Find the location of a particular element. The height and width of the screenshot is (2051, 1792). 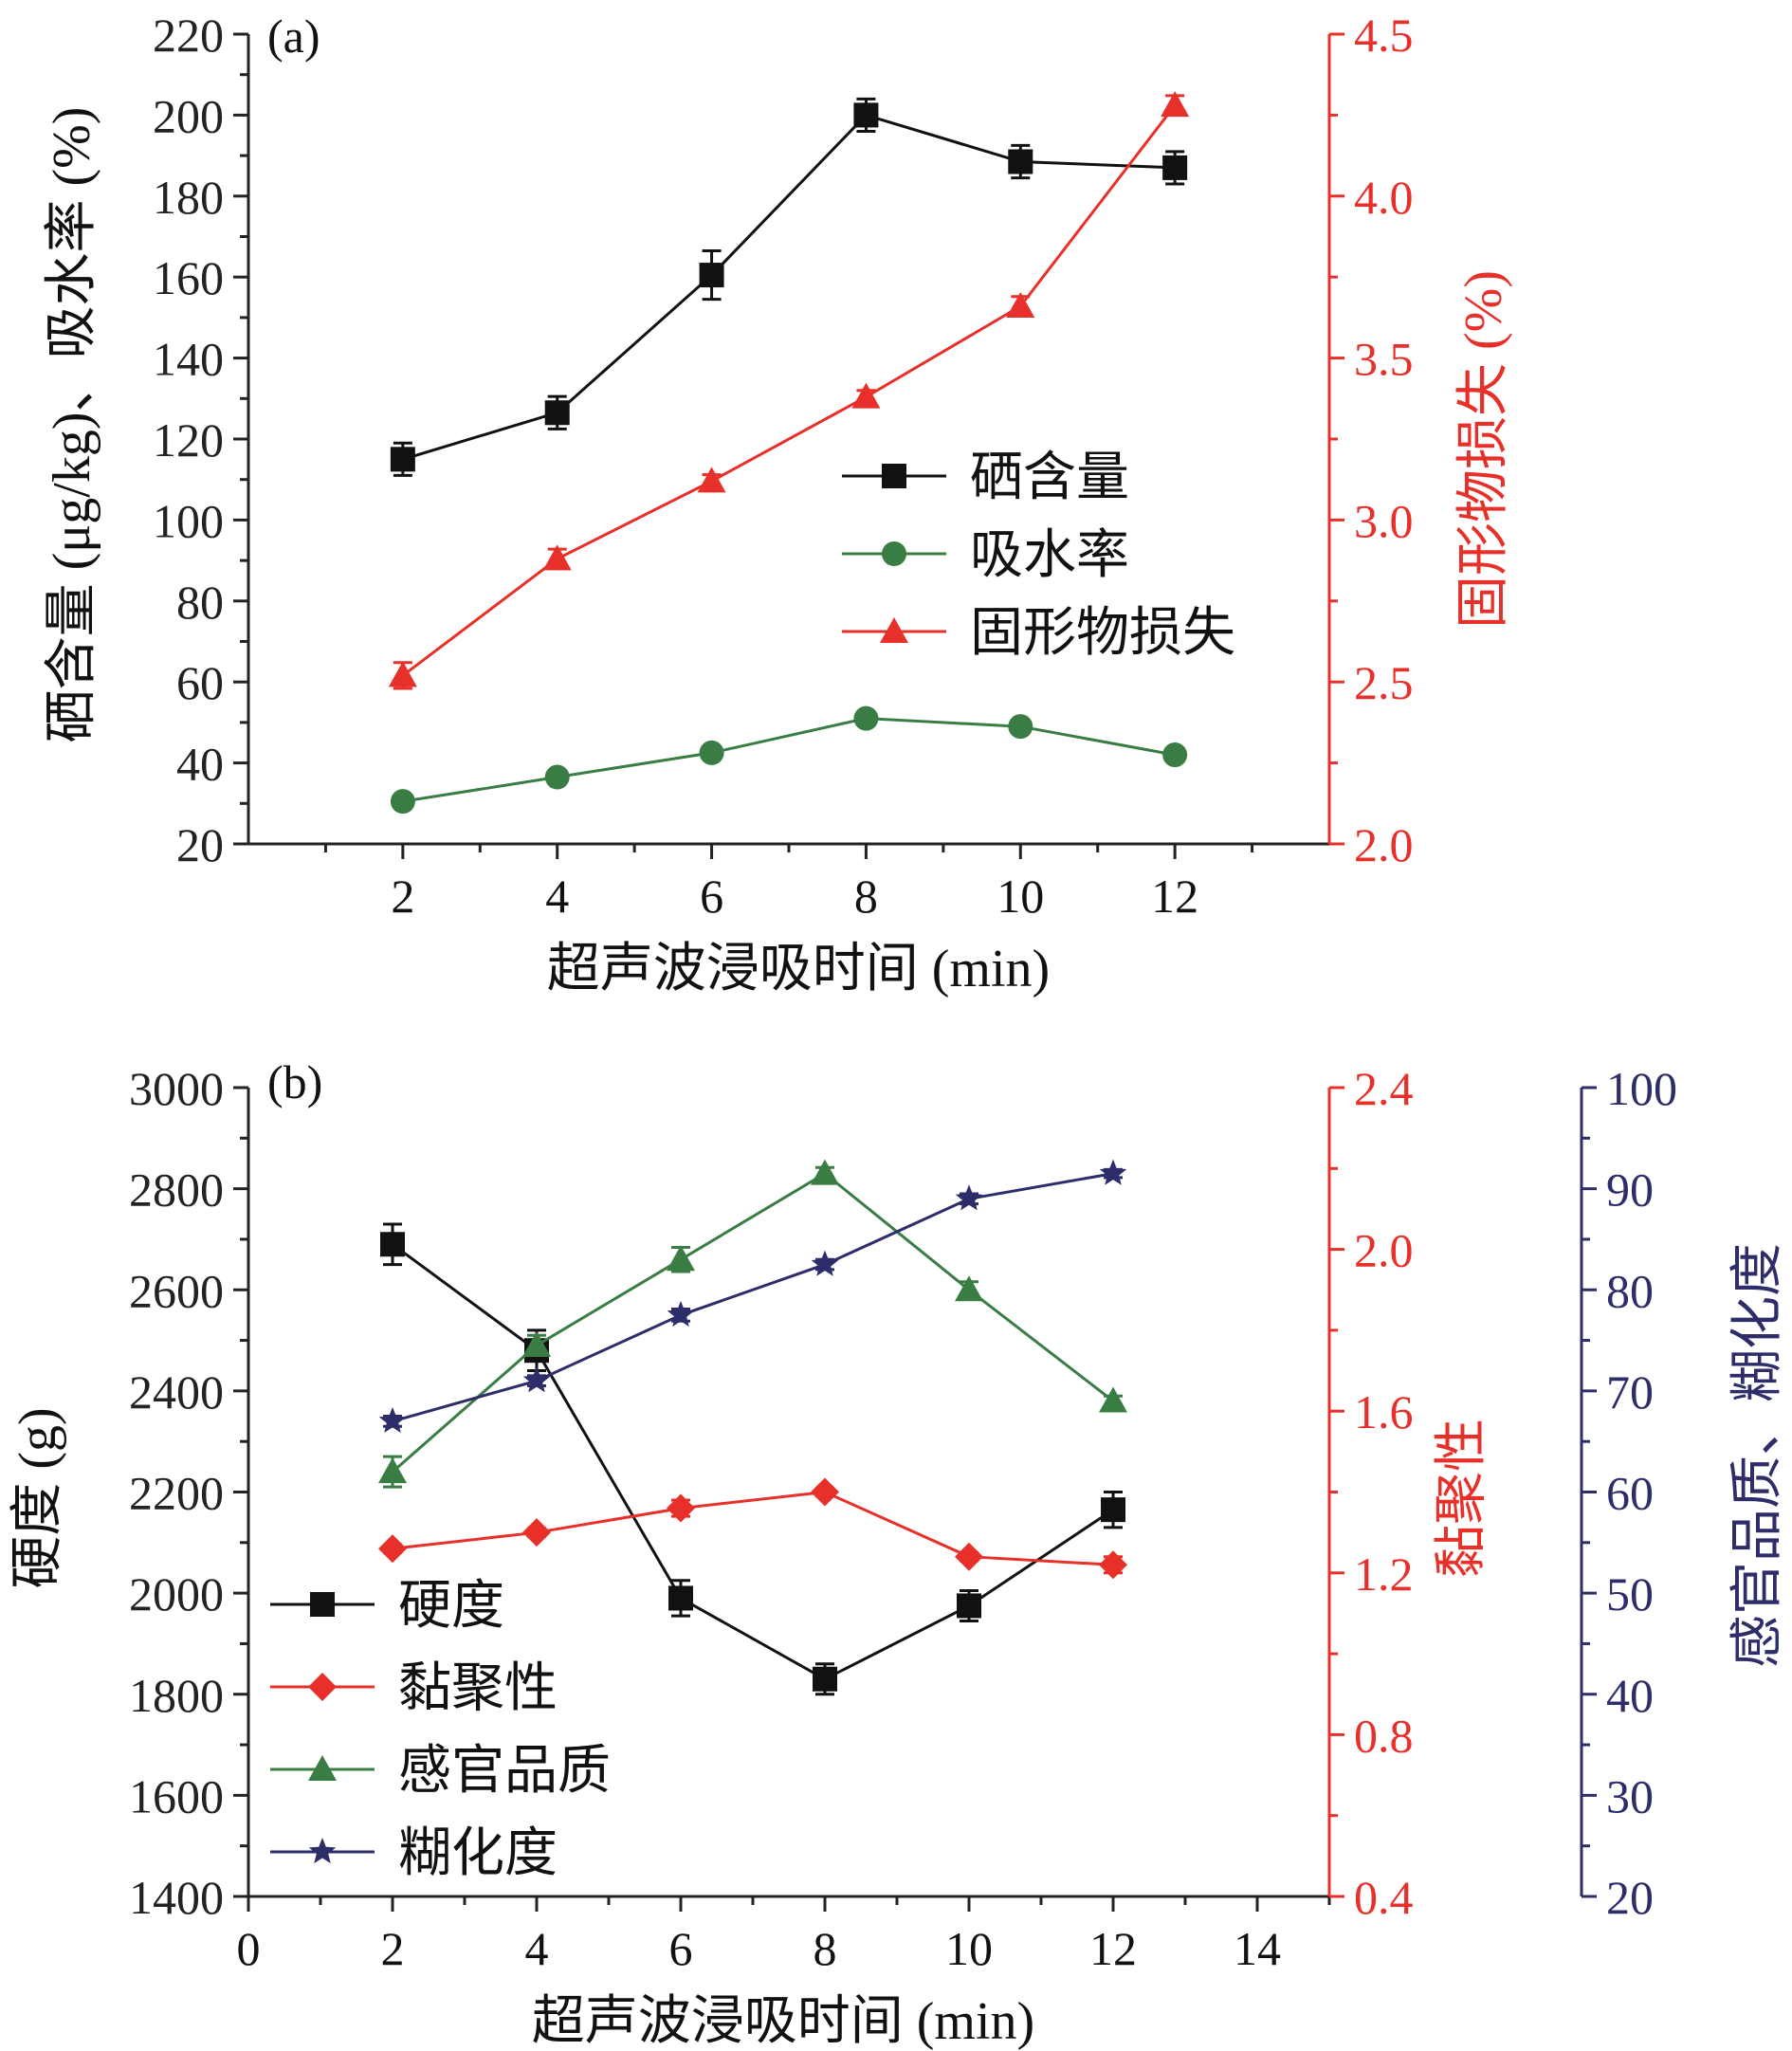

panel-a-right-tick-label: 2.5 is located at coordinates (1384, 682).